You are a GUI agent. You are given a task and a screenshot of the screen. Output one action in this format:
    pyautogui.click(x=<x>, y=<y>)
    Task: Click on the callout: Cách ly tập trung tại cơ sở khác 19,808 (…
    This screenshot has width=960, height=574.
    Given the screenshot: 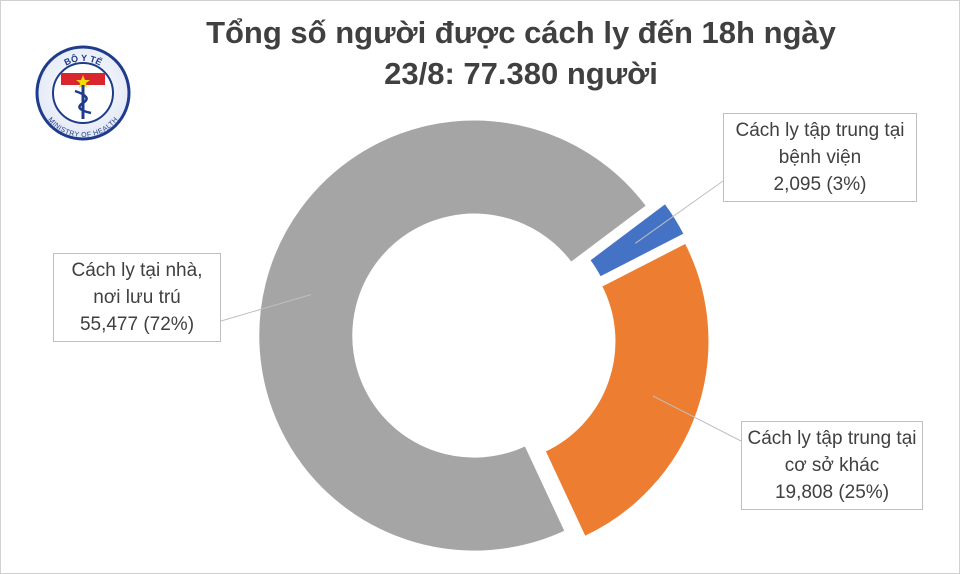 What is the action you would take?
    pyautogui.click(x=832, y=465)
    